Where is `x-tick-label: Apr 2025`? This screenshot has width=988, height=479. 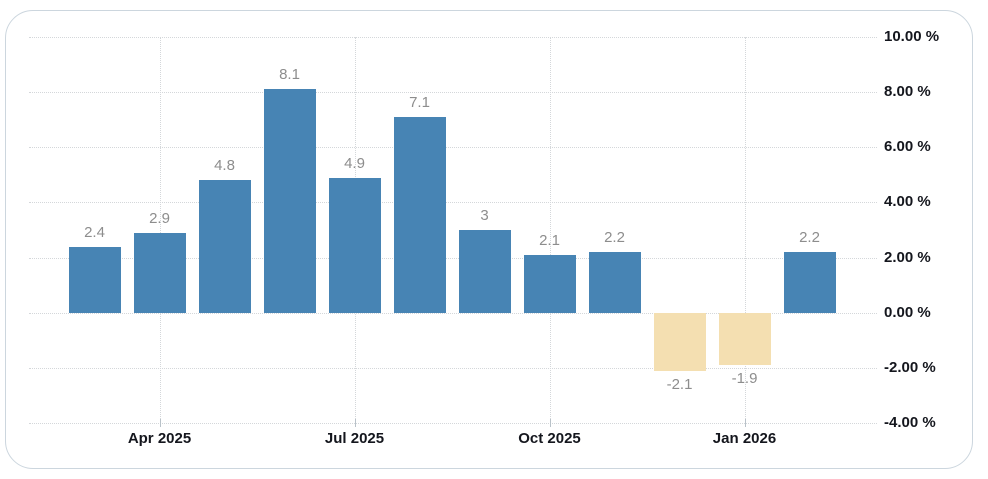 x-tick-label: Apr 2025 is located at coordinates (159, 438).